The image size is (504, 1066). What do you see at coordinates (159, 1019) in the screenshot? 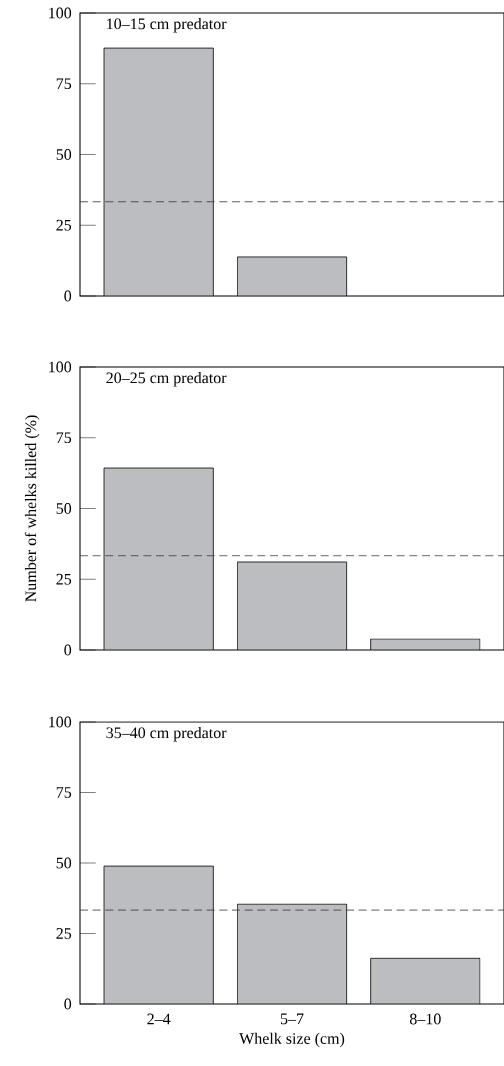
I see `x-tick-label: 2–4` at bounding box center [159, 1019].